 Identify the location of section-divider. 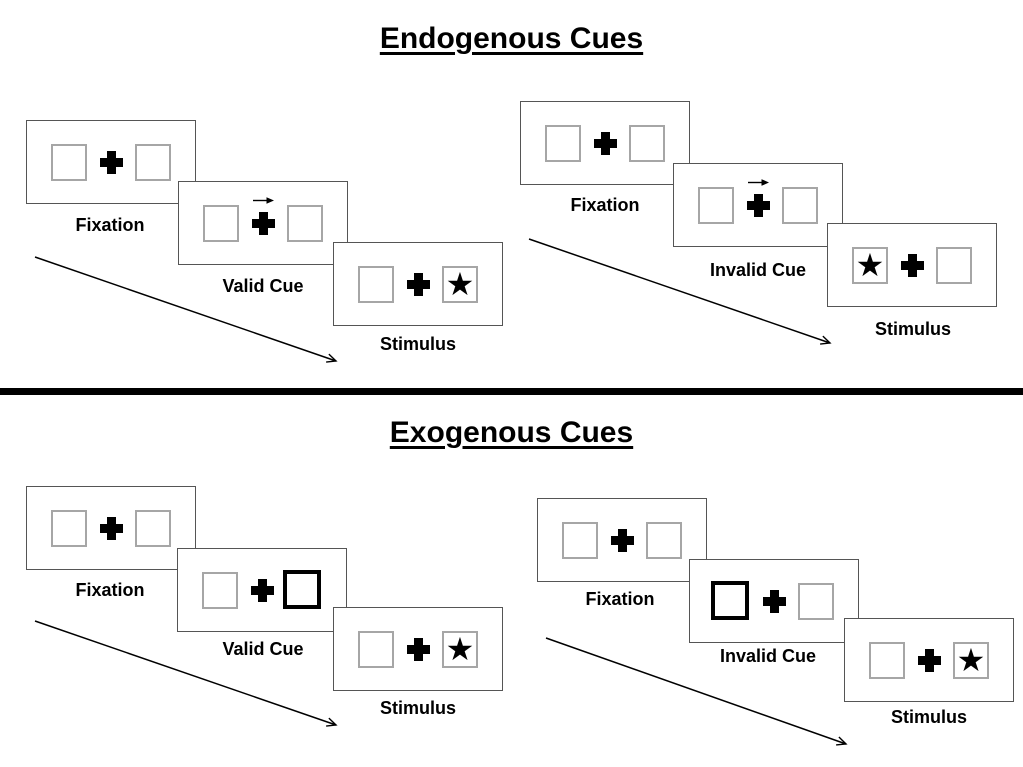
(511, 391).